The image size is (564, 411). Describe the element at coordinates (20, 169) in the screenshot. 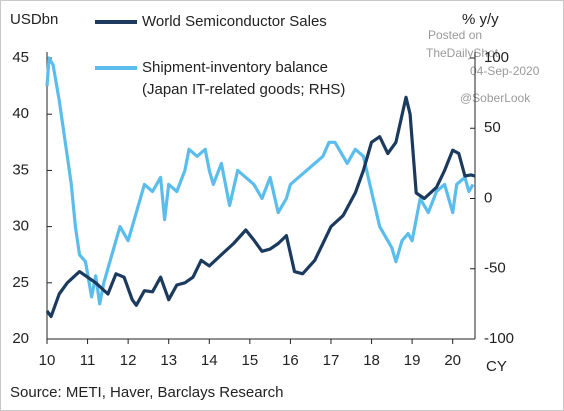

I see `y-tick-label: 35` at that location.